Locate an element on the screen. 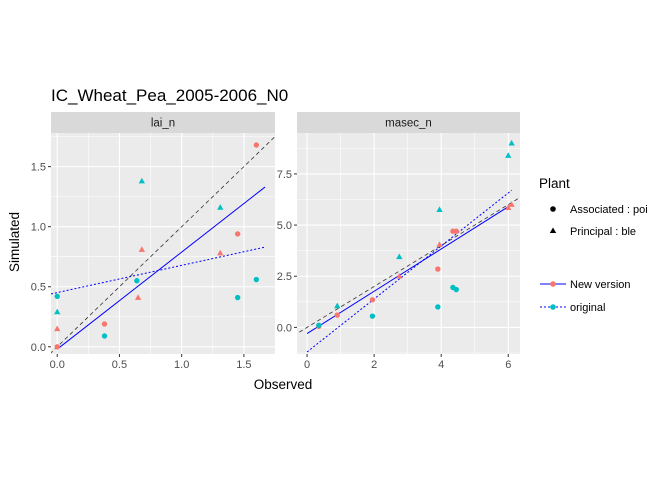  x-tick-label: 6 is located at coordinates (508, 365).